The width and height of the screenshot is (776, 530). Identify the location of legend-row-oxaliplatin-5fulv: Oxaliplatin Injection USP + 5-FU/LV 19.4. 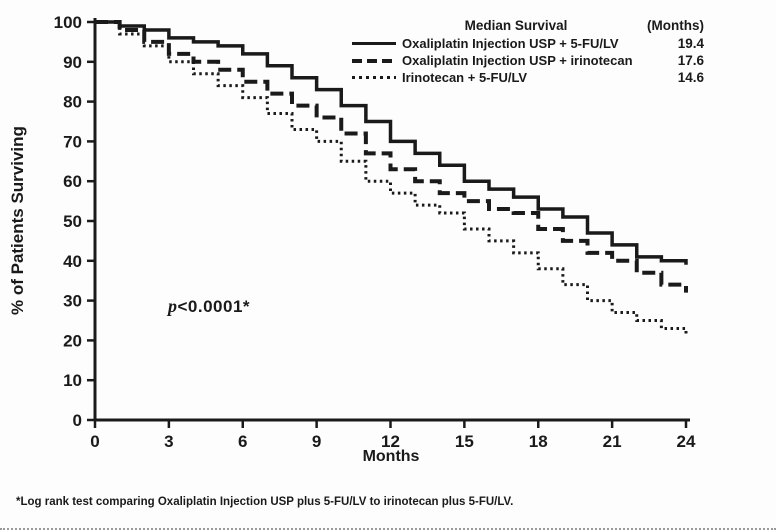
(528, 43).